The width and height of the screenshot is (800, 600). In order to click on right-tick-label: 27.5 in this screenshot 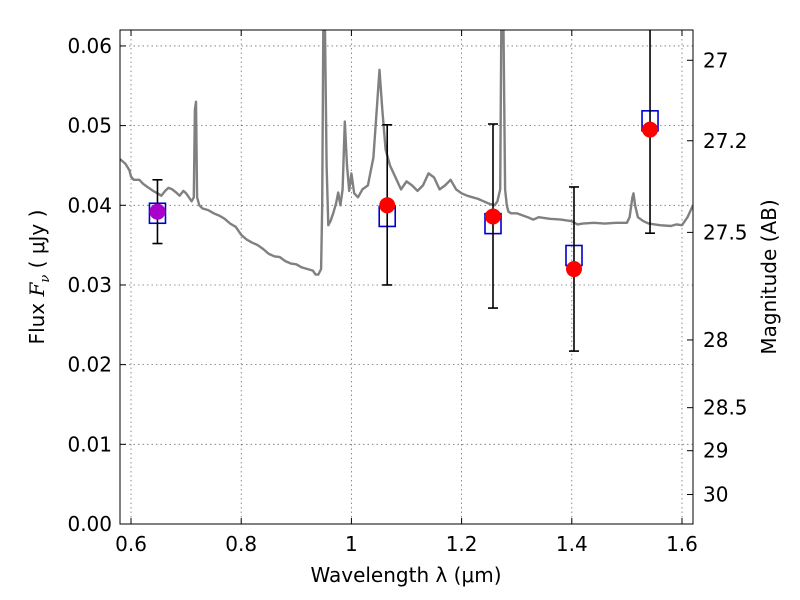, I will do `click(725, 232)`.